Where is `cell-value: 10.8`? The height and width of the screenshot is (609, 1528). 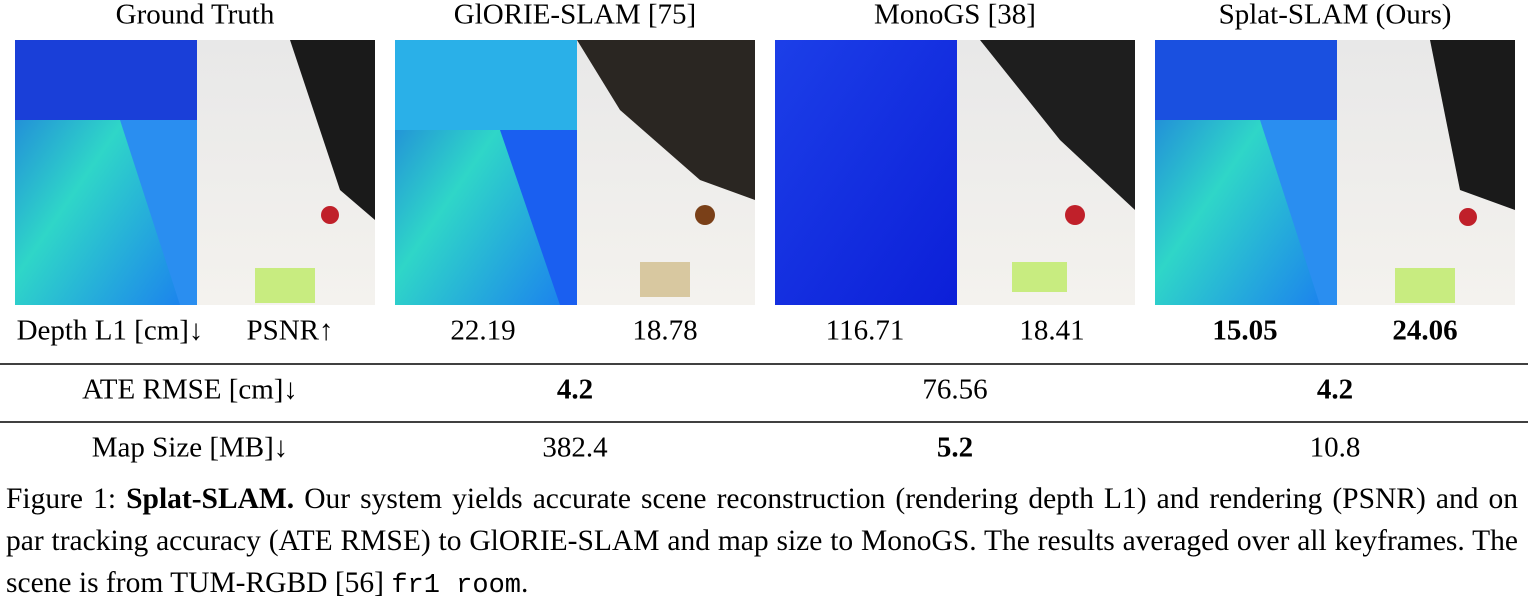 cell-value: 10.8 is located at coordinates (1335, 448).